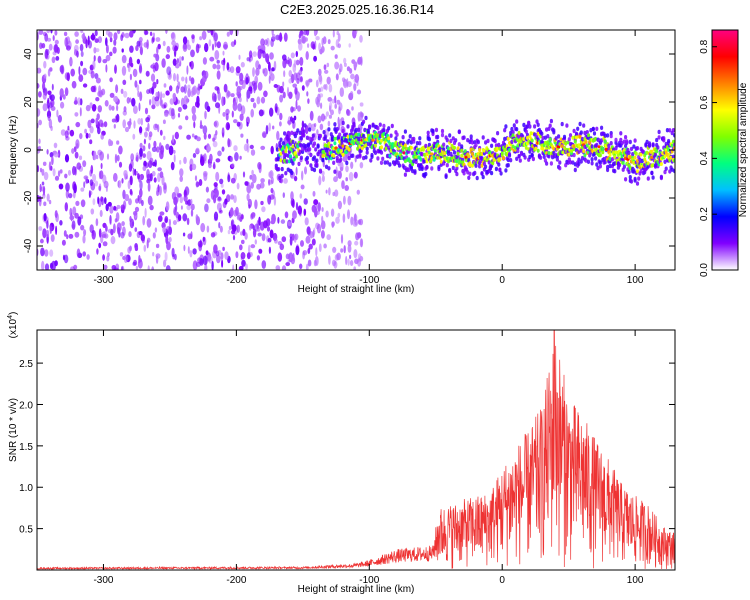 This screenshot has height=600, width=750. What do you see at coordinates (103, 280) in the screenshot?
I see `x-tick-label: -300` at bounding box center [103, 280].